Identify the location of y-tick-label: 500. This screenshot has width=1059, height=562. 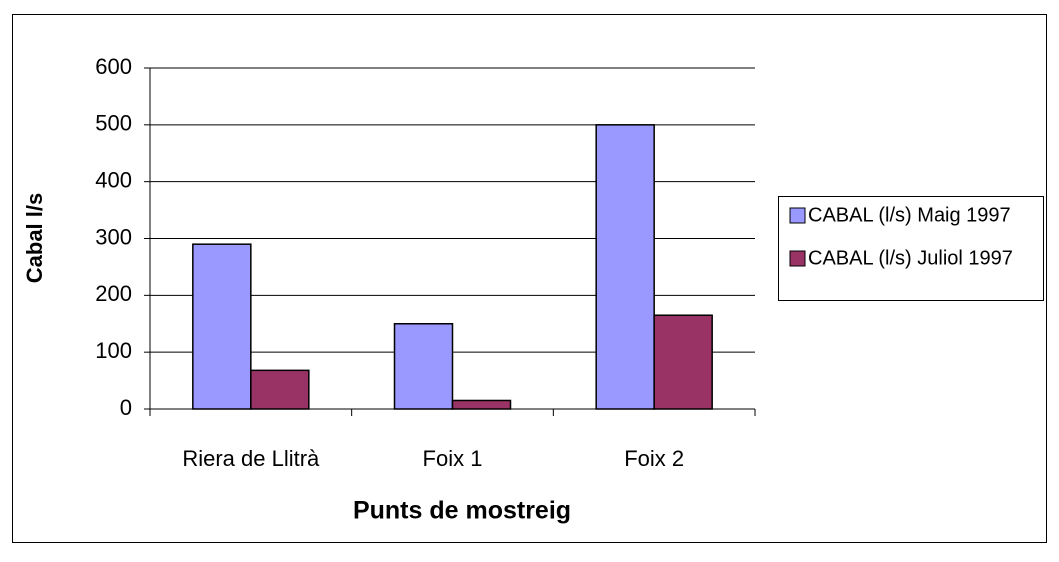
(113, 123).